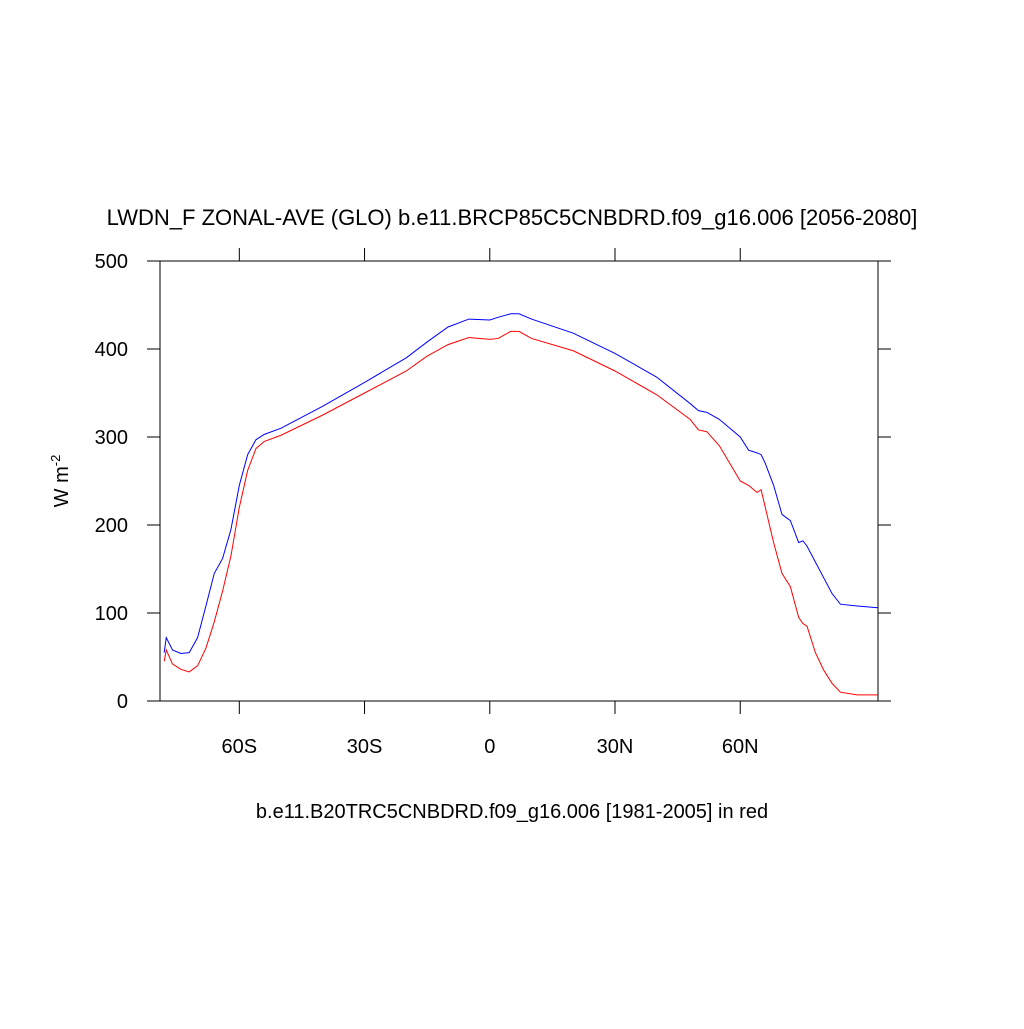 This screenshot has height=1029, width=1024. What do you see at coordinates (62, 486) in the screenshot?
I see `y-axis-label-text: W m` at bounding box center [62, 486].